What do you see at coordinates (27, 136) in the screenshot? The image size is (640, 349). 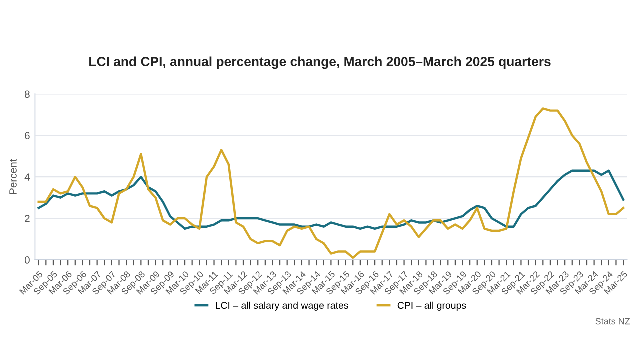 I see `y-tick-label: 6` at bounding box center [27, 136].